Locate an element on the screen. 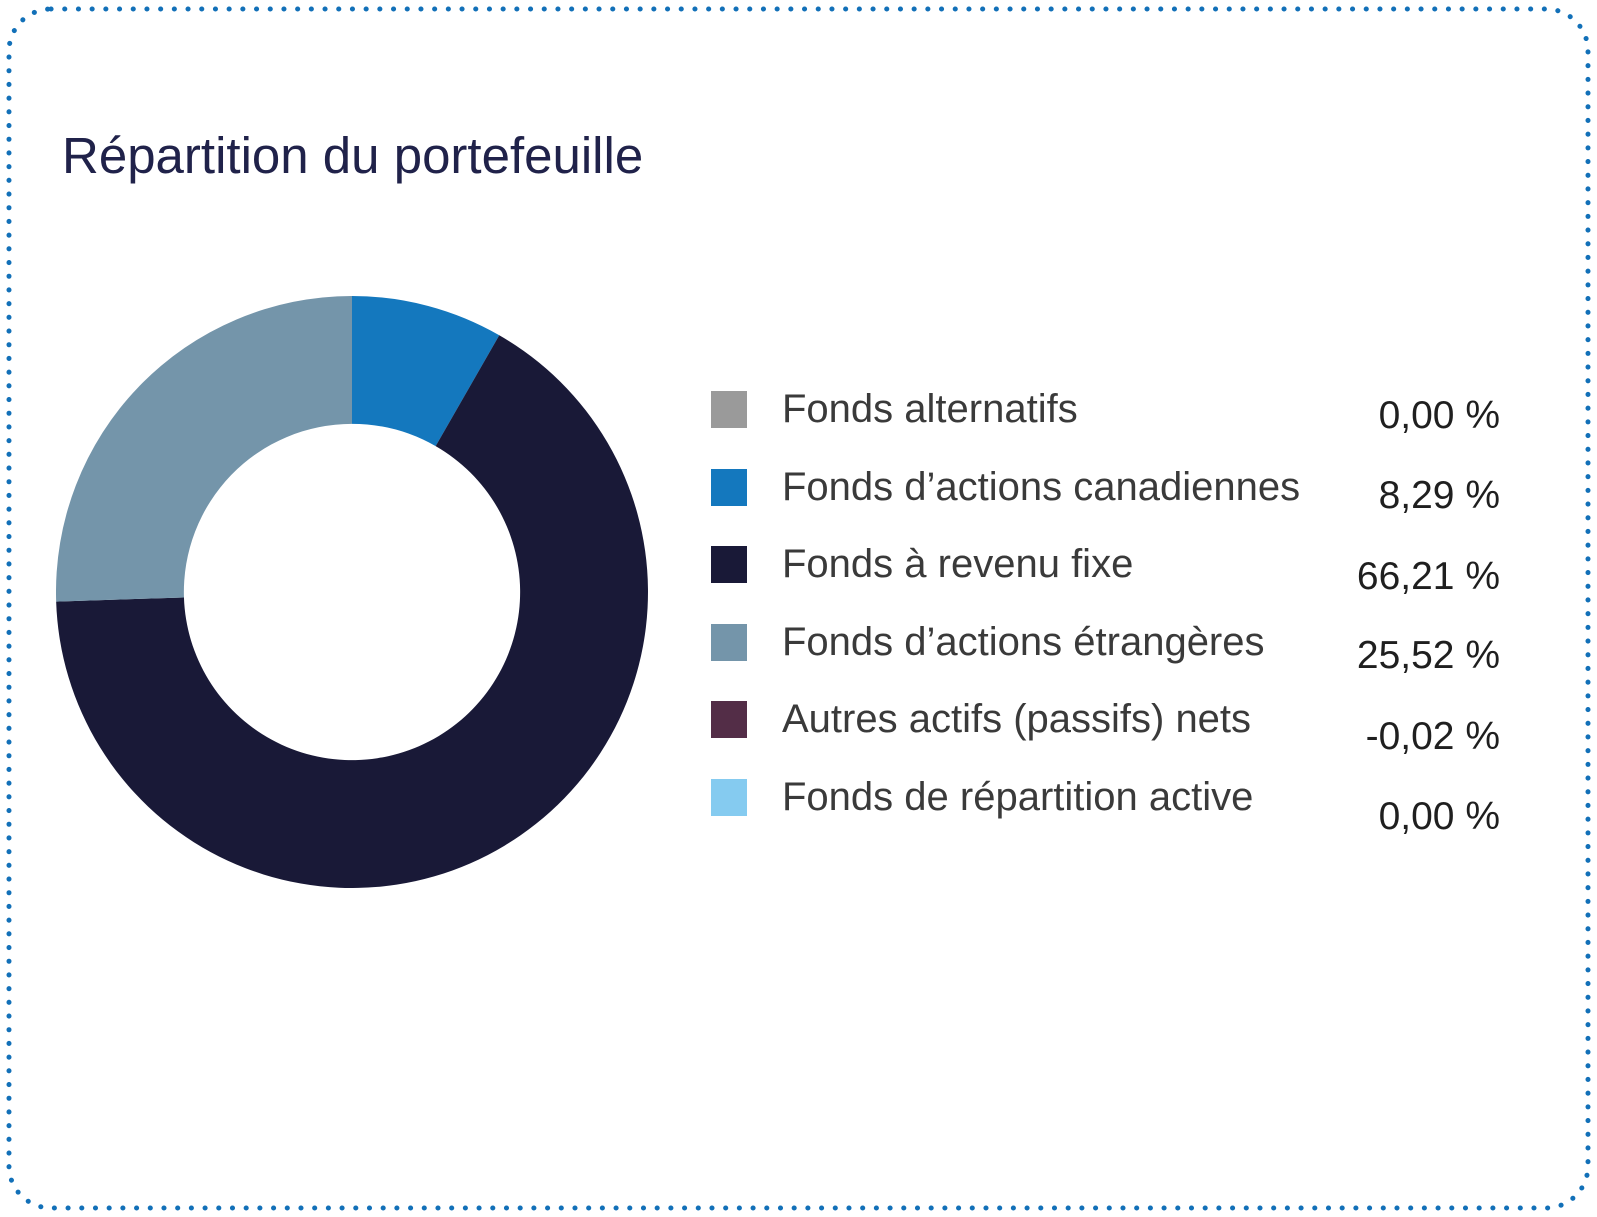  legend-value: 25,52 % is located at coordinates (1428, 656).